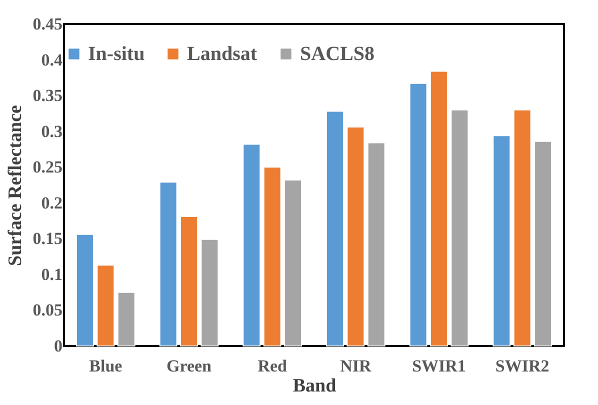 This screenshot has width=598, height=405. I want to click on y-tick-label: 0.35, so click(47, 96).